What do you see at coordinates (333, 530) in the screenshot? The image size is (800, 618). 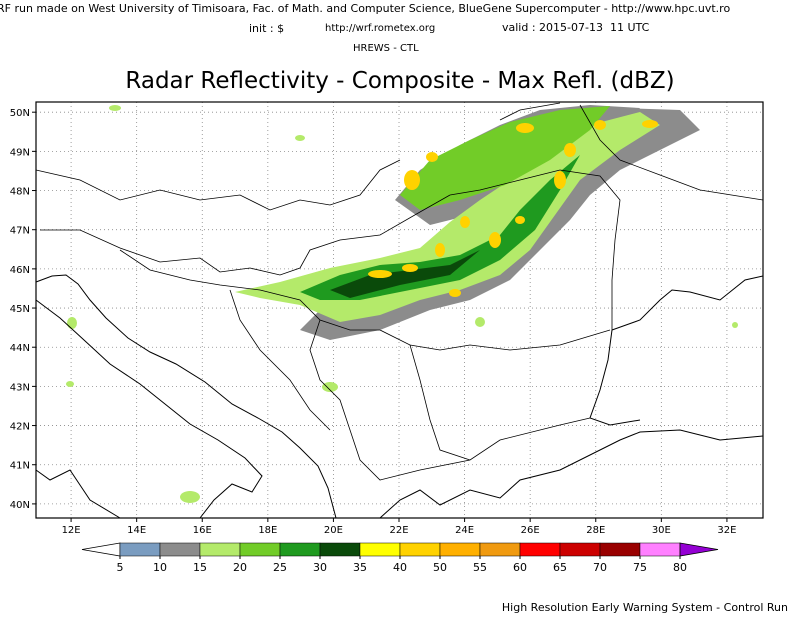 I see `lon-label: 20E` at bounding box center [333, 530].